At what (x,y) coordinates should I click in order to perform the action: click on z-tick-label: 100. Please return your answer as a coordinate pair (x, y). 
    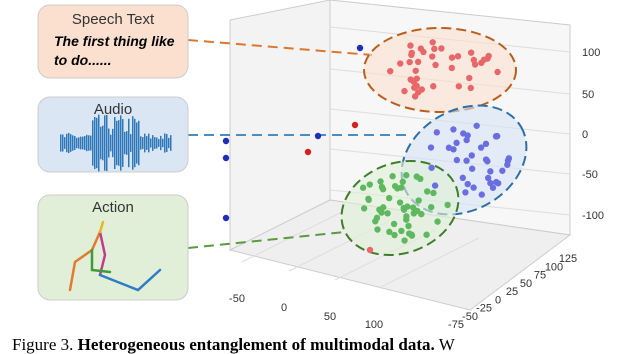
    Looking at the image, I should click on (591, 53).